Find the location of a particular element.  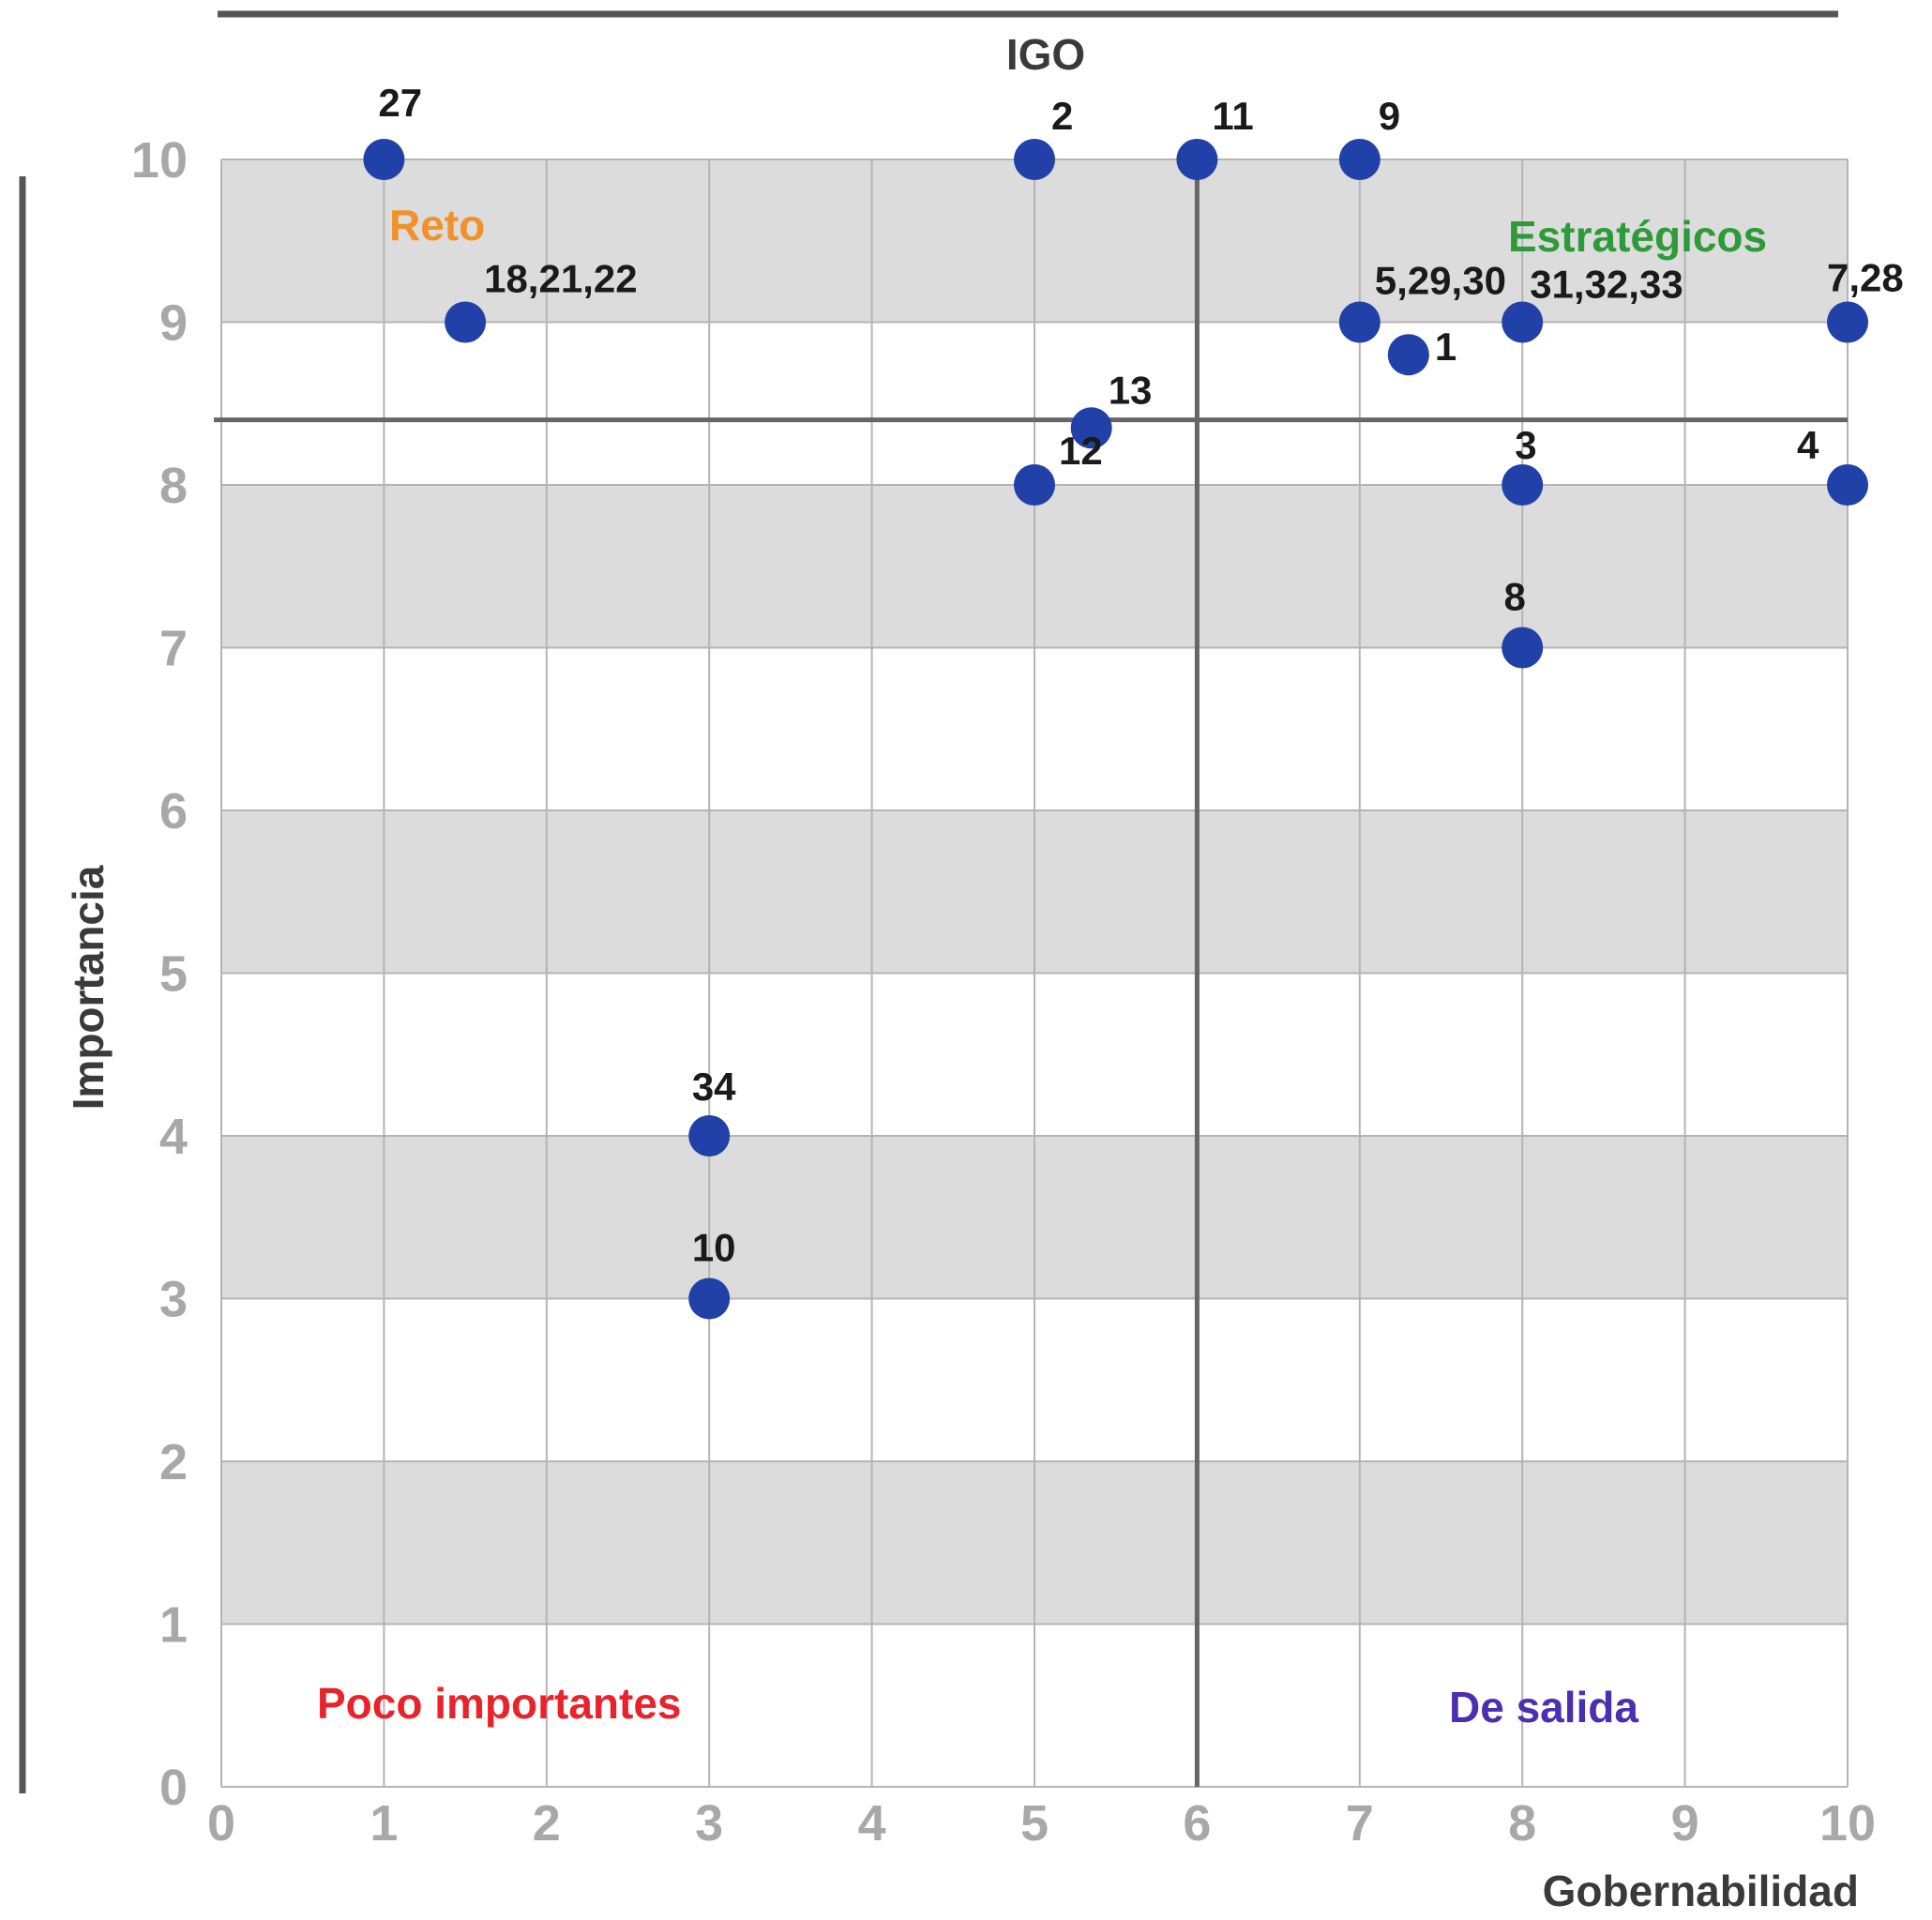

y-tick-label: 4 is located at coordinates (173, 1137).